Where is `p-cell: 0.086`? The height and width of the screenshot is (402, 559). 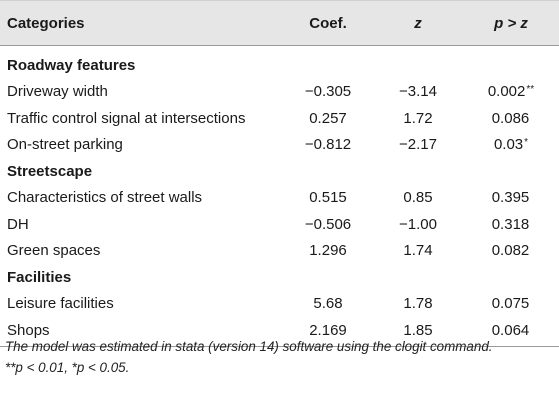
p-cell: 0.086 is located at coordinates (511, 118).